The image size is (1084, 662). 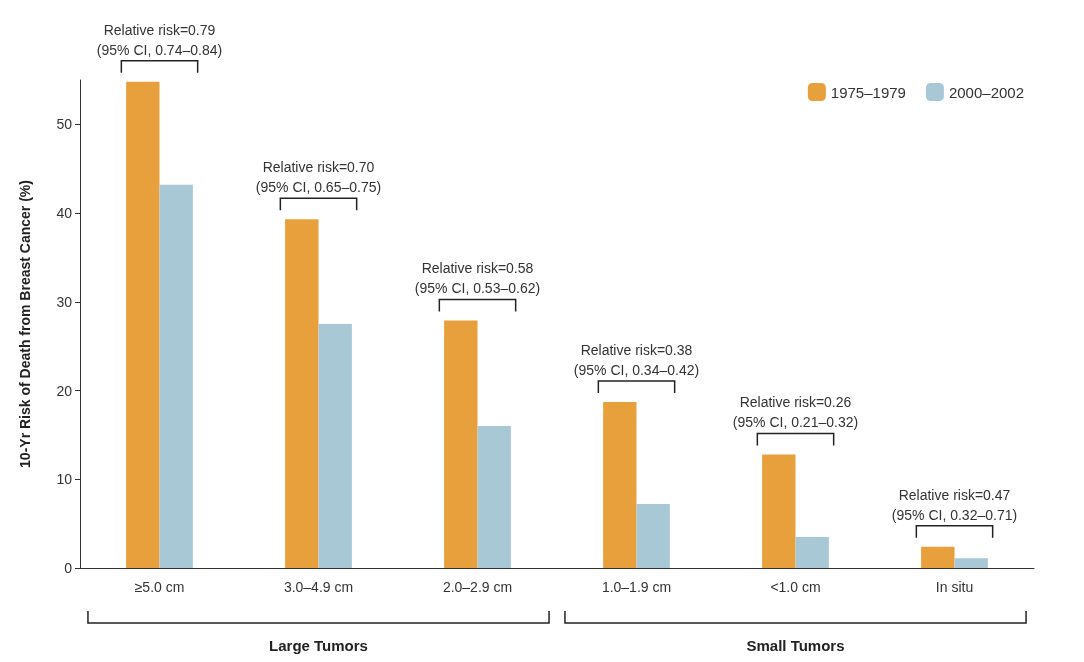 What do you see at coordinates (64, 390) in the screenshot?
I see `y-tick-label: 20` at bounding box center [64, 390].